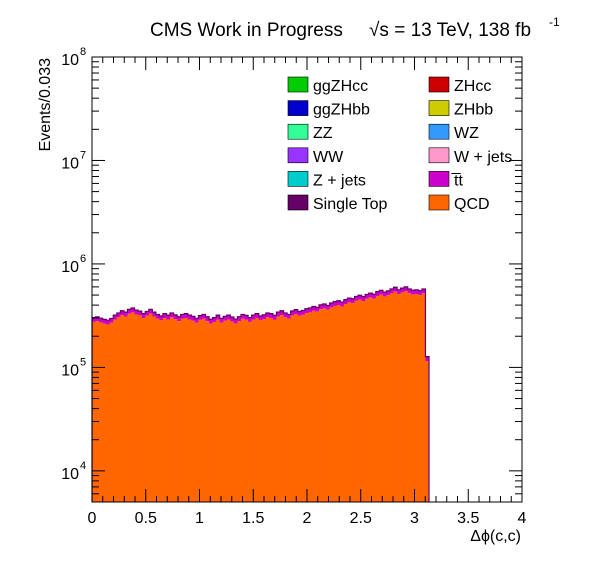 Image resolution: width=596 pixels, height=572 pixels. I want to click on y-tick-label: 10 8, so click(73, 57).